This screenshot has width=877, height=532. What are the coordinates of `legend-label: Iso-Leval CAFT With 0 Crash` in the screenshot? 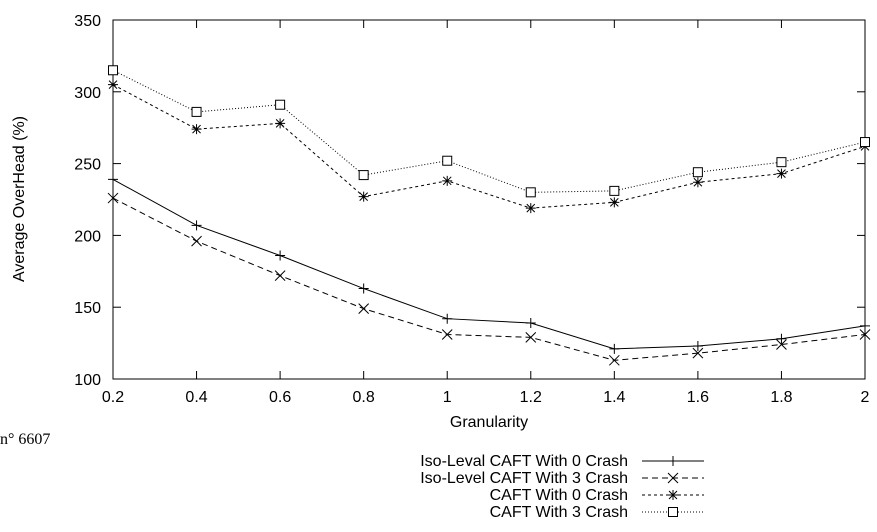 It's located at (524, 461).